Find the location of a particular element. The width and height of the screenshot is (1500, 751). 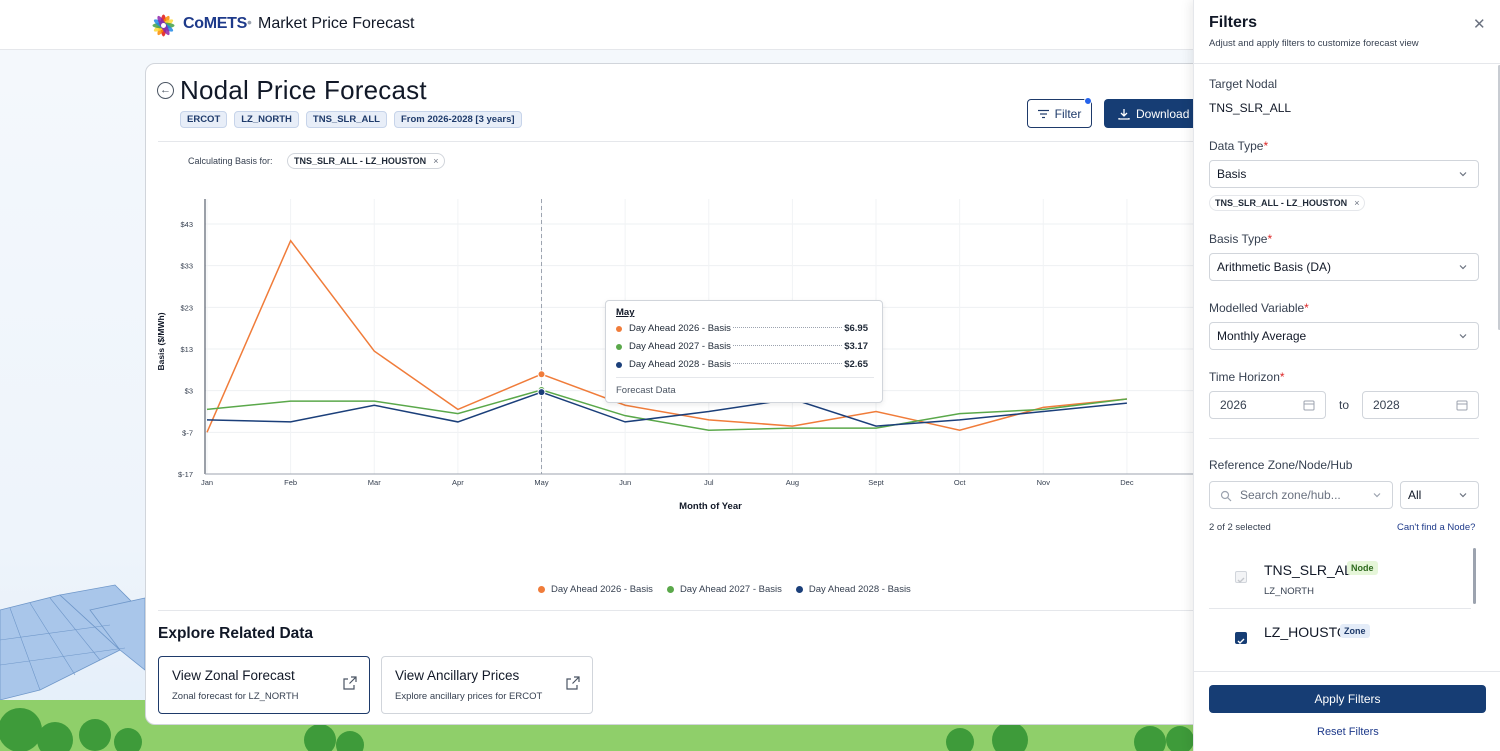

horizon-start-input: 2026 is located at coordinates (1267, 405).